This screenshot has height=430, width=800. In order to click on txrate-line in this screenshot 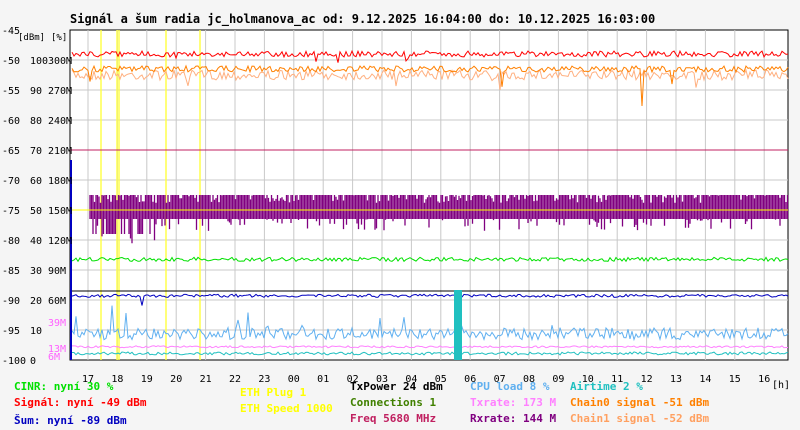, I will do `click(430, 347)`.